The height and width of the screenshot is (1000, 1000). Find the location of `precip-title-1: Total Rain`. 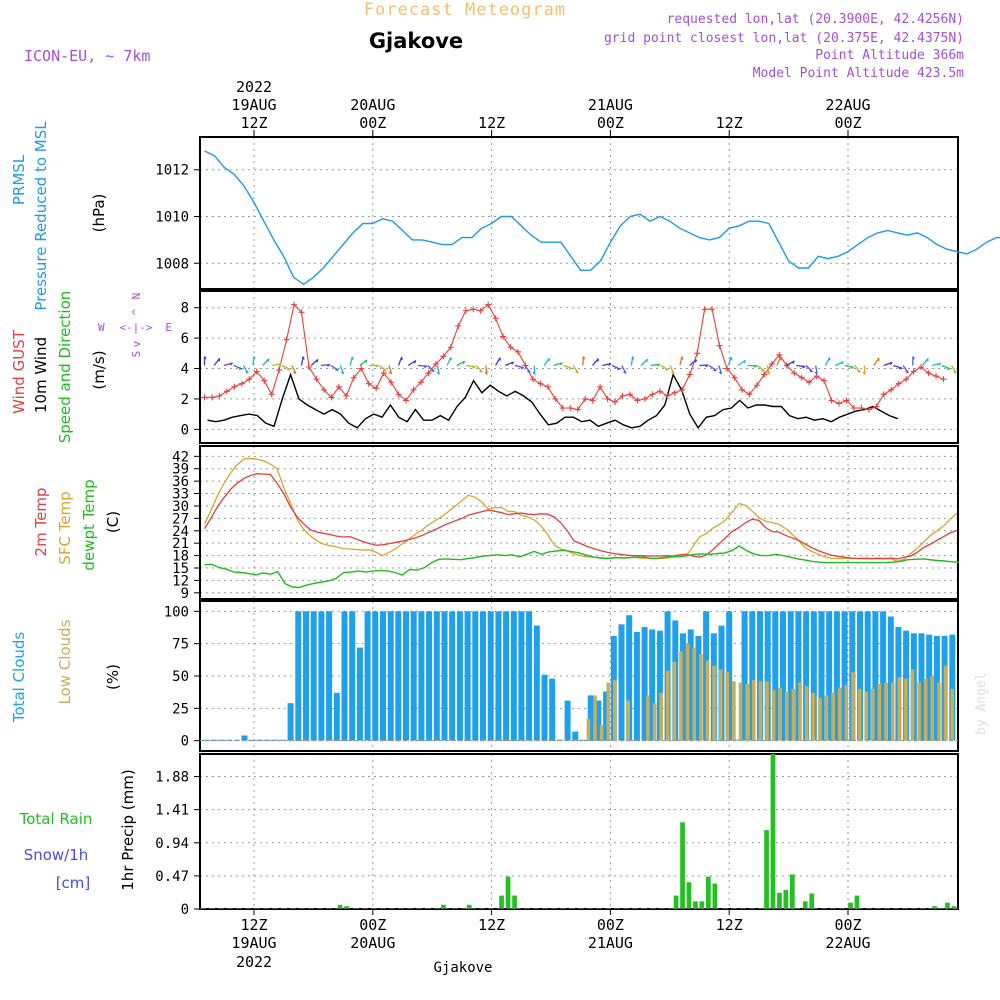

precip-title-1: Total Rain is located at coordinates (56, 819).